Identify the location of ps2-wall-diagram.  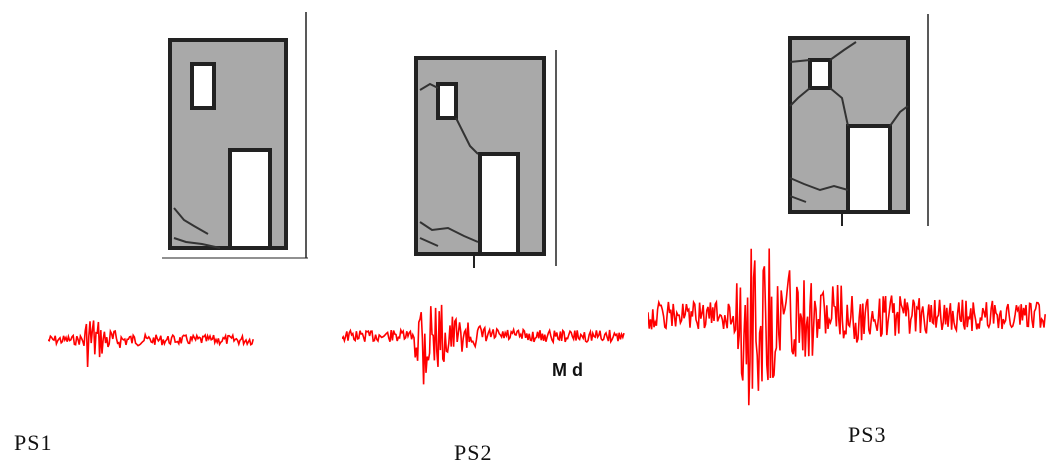
(485, 159).